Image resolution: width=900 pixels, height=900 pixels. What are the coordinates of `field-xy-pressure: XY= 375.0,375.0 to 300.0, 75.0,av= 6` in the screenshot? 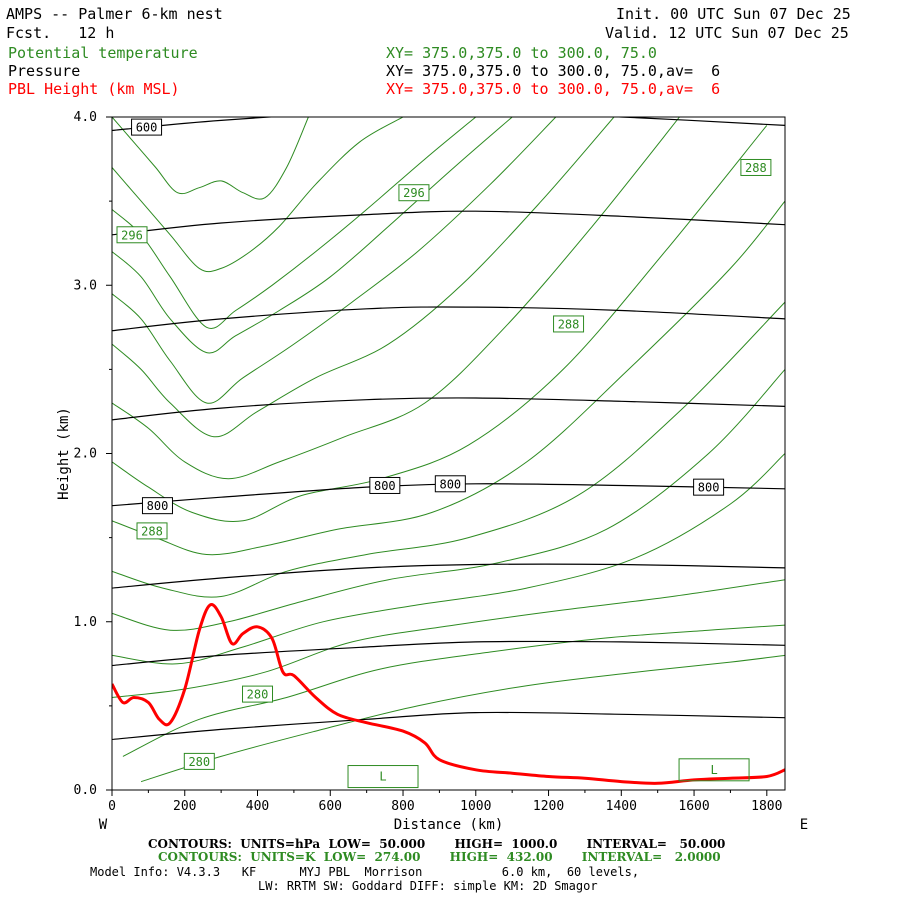 It's located at (553, 71).